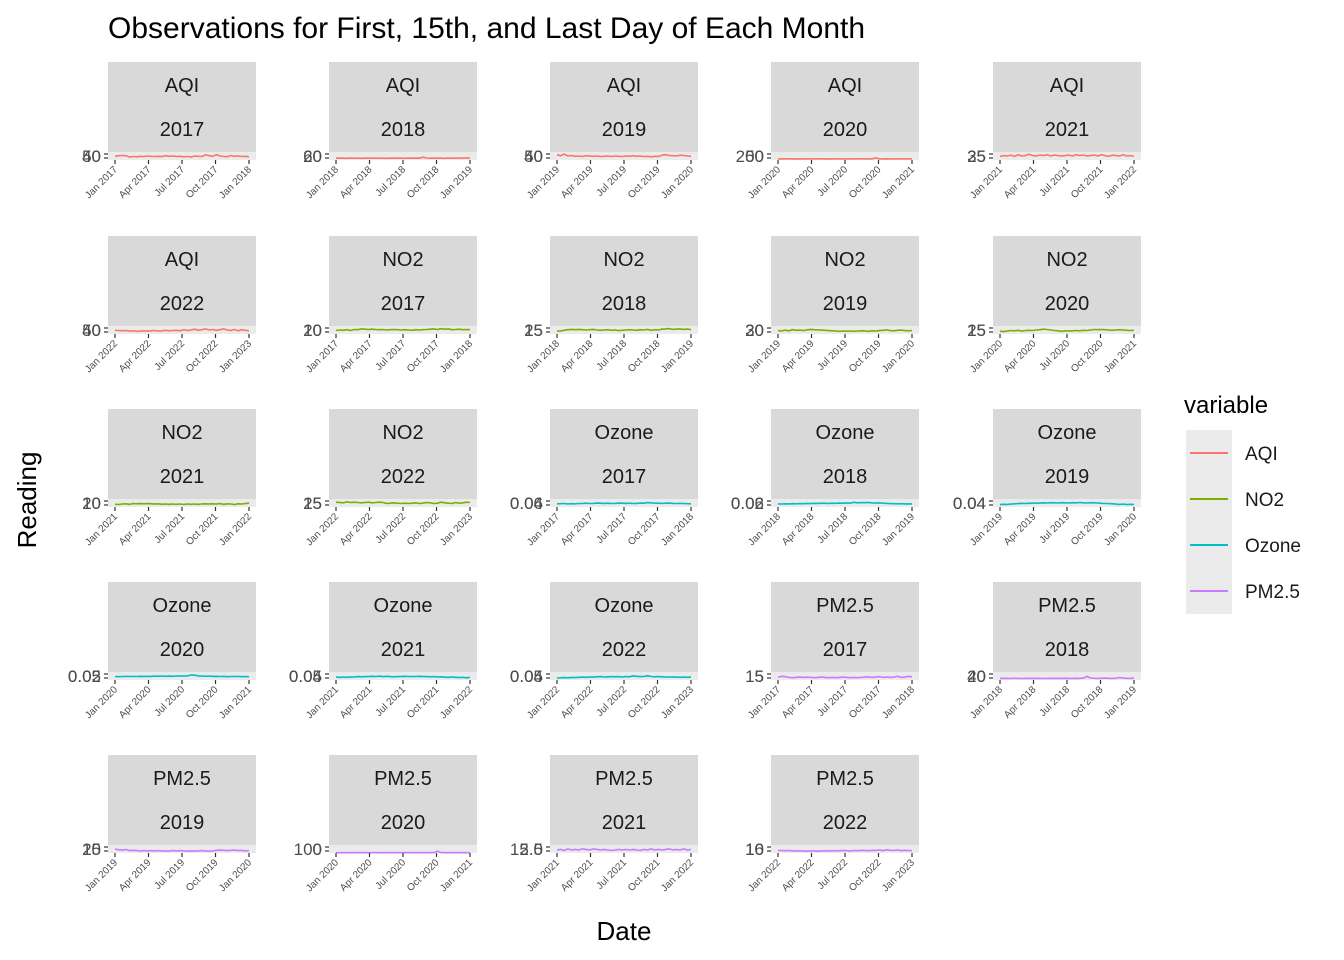 Image resolution: width=1344 pixels, height=960 pixels. Describe the element at coordinates (624, 800) in the screenshot. I see `strip-pm25-2021` at that location.